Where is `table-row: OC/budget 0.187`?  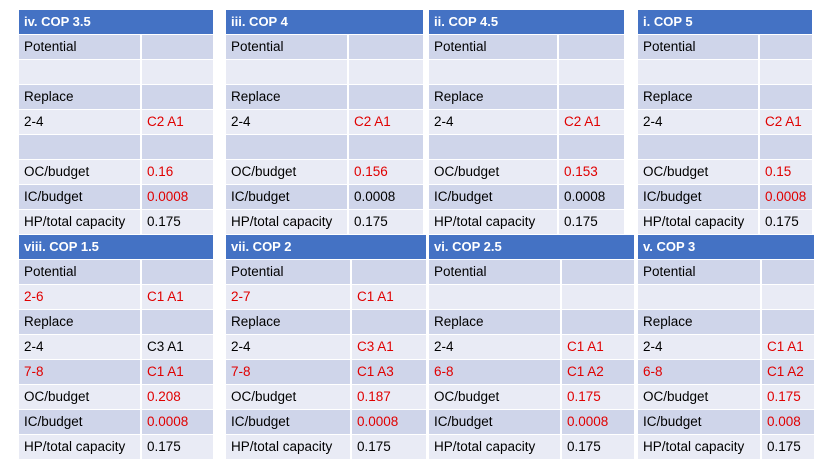
table-row: OC/budget 0.187 is located at coordinates (326, 397).